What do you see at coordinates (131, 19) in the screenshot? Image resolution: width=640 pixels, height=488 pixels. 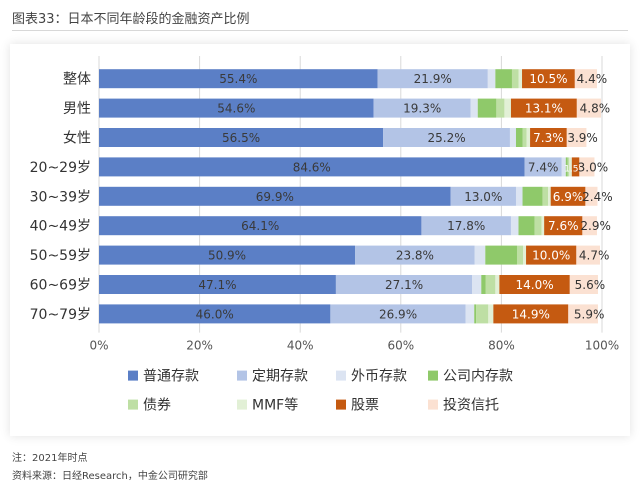 I see `figure-title: 图表33：日本不同年龄段的金融资产比例` at bounding box center [131, 19].